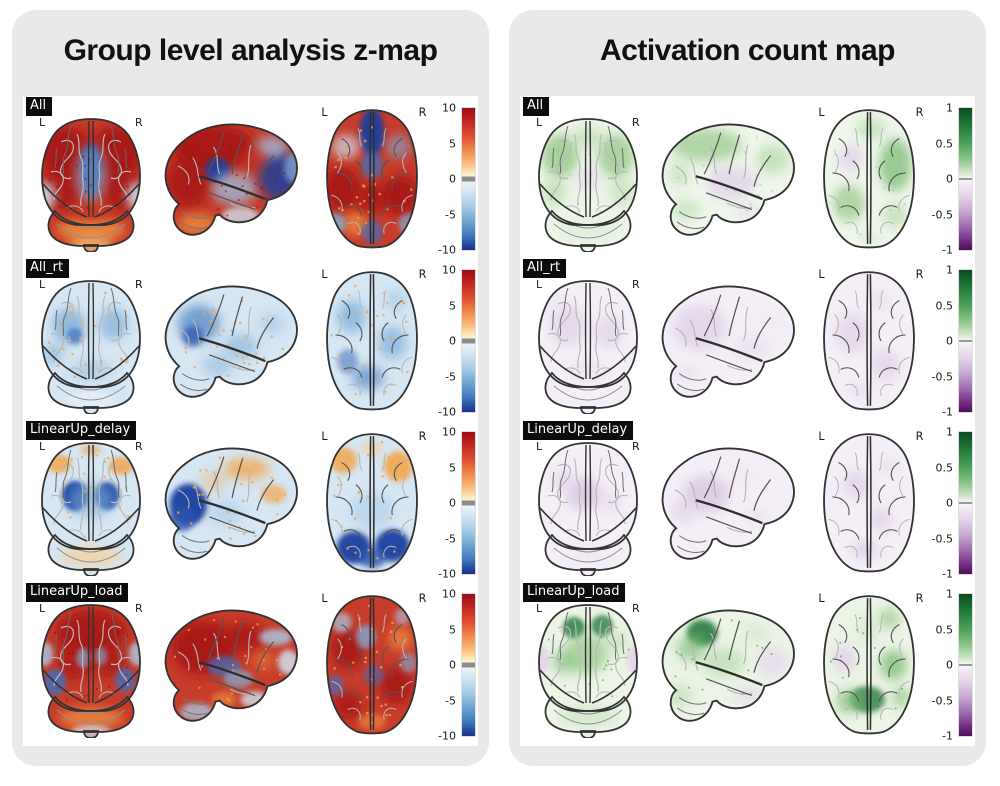 The image size is (1000, 786). Describe the element at coordinates (747, 50) in the screenshot. I see `panel-title-count: Activation count map` at that location.